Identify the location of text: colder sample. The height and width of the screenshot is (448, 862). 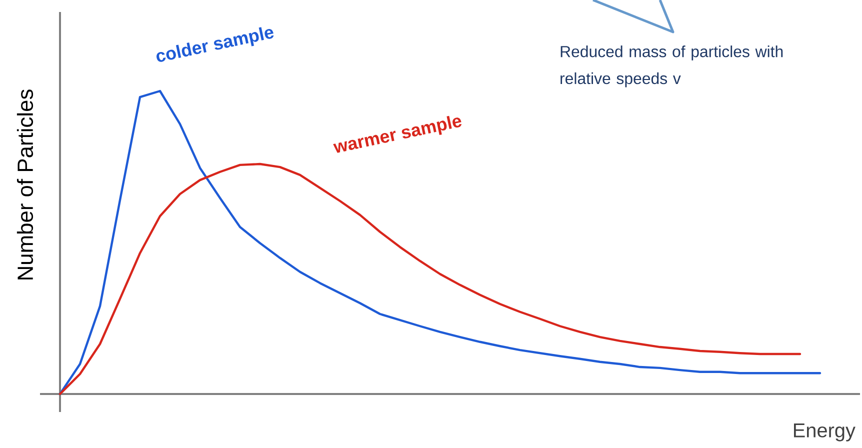
(215, 44).